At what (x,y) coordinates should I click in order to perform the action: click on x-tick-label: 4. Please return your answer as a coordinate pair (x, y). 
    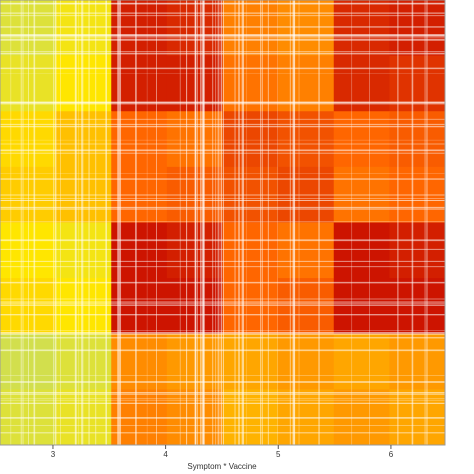
    Looking at the image, I should click on (165, 454).